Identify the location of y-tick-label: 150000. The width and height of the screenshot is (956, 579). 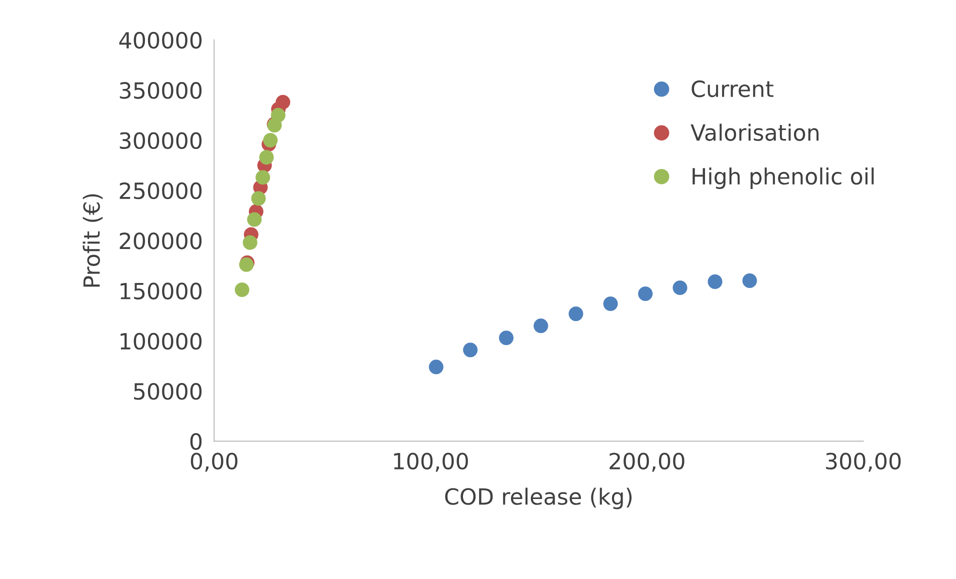
(161, 291).